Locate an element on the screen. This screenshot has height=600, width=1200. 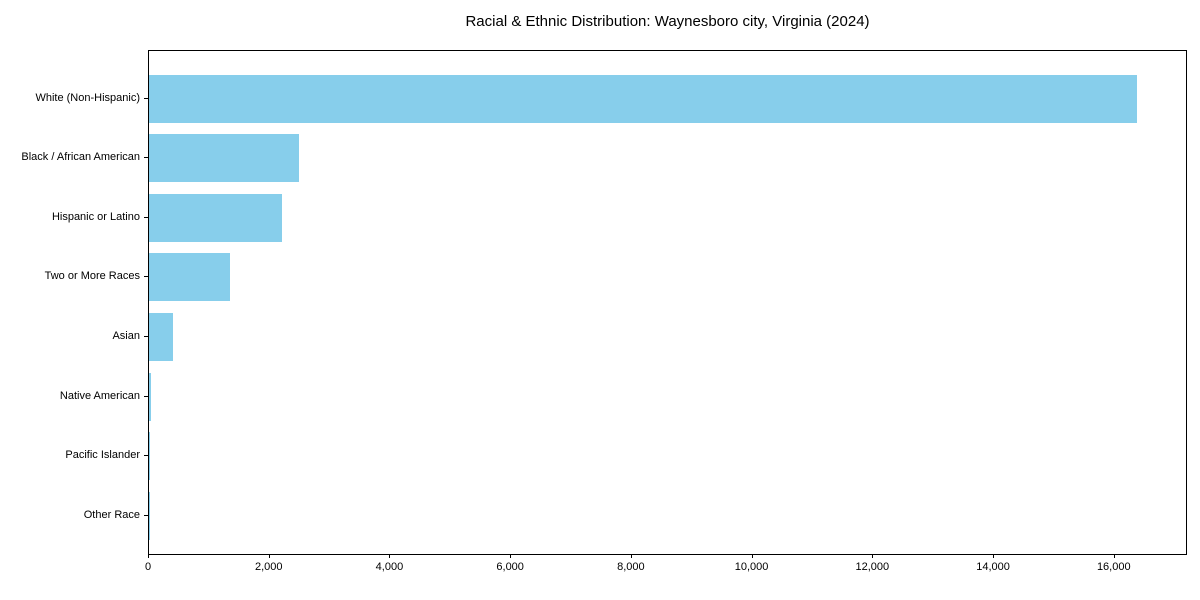
x-tick-label: 10,000 is located at coordinates (751, 567).